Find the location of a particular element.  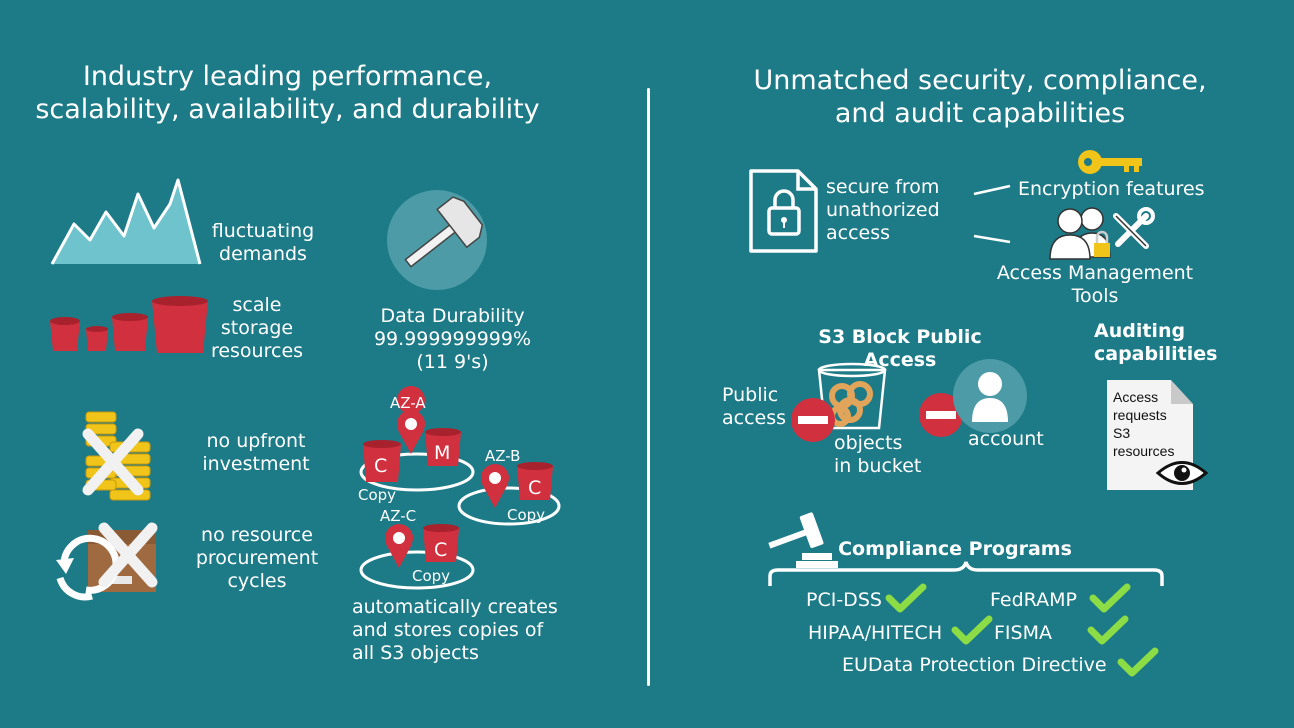

procure-line2: procurement is located at coordinates (257, 558).